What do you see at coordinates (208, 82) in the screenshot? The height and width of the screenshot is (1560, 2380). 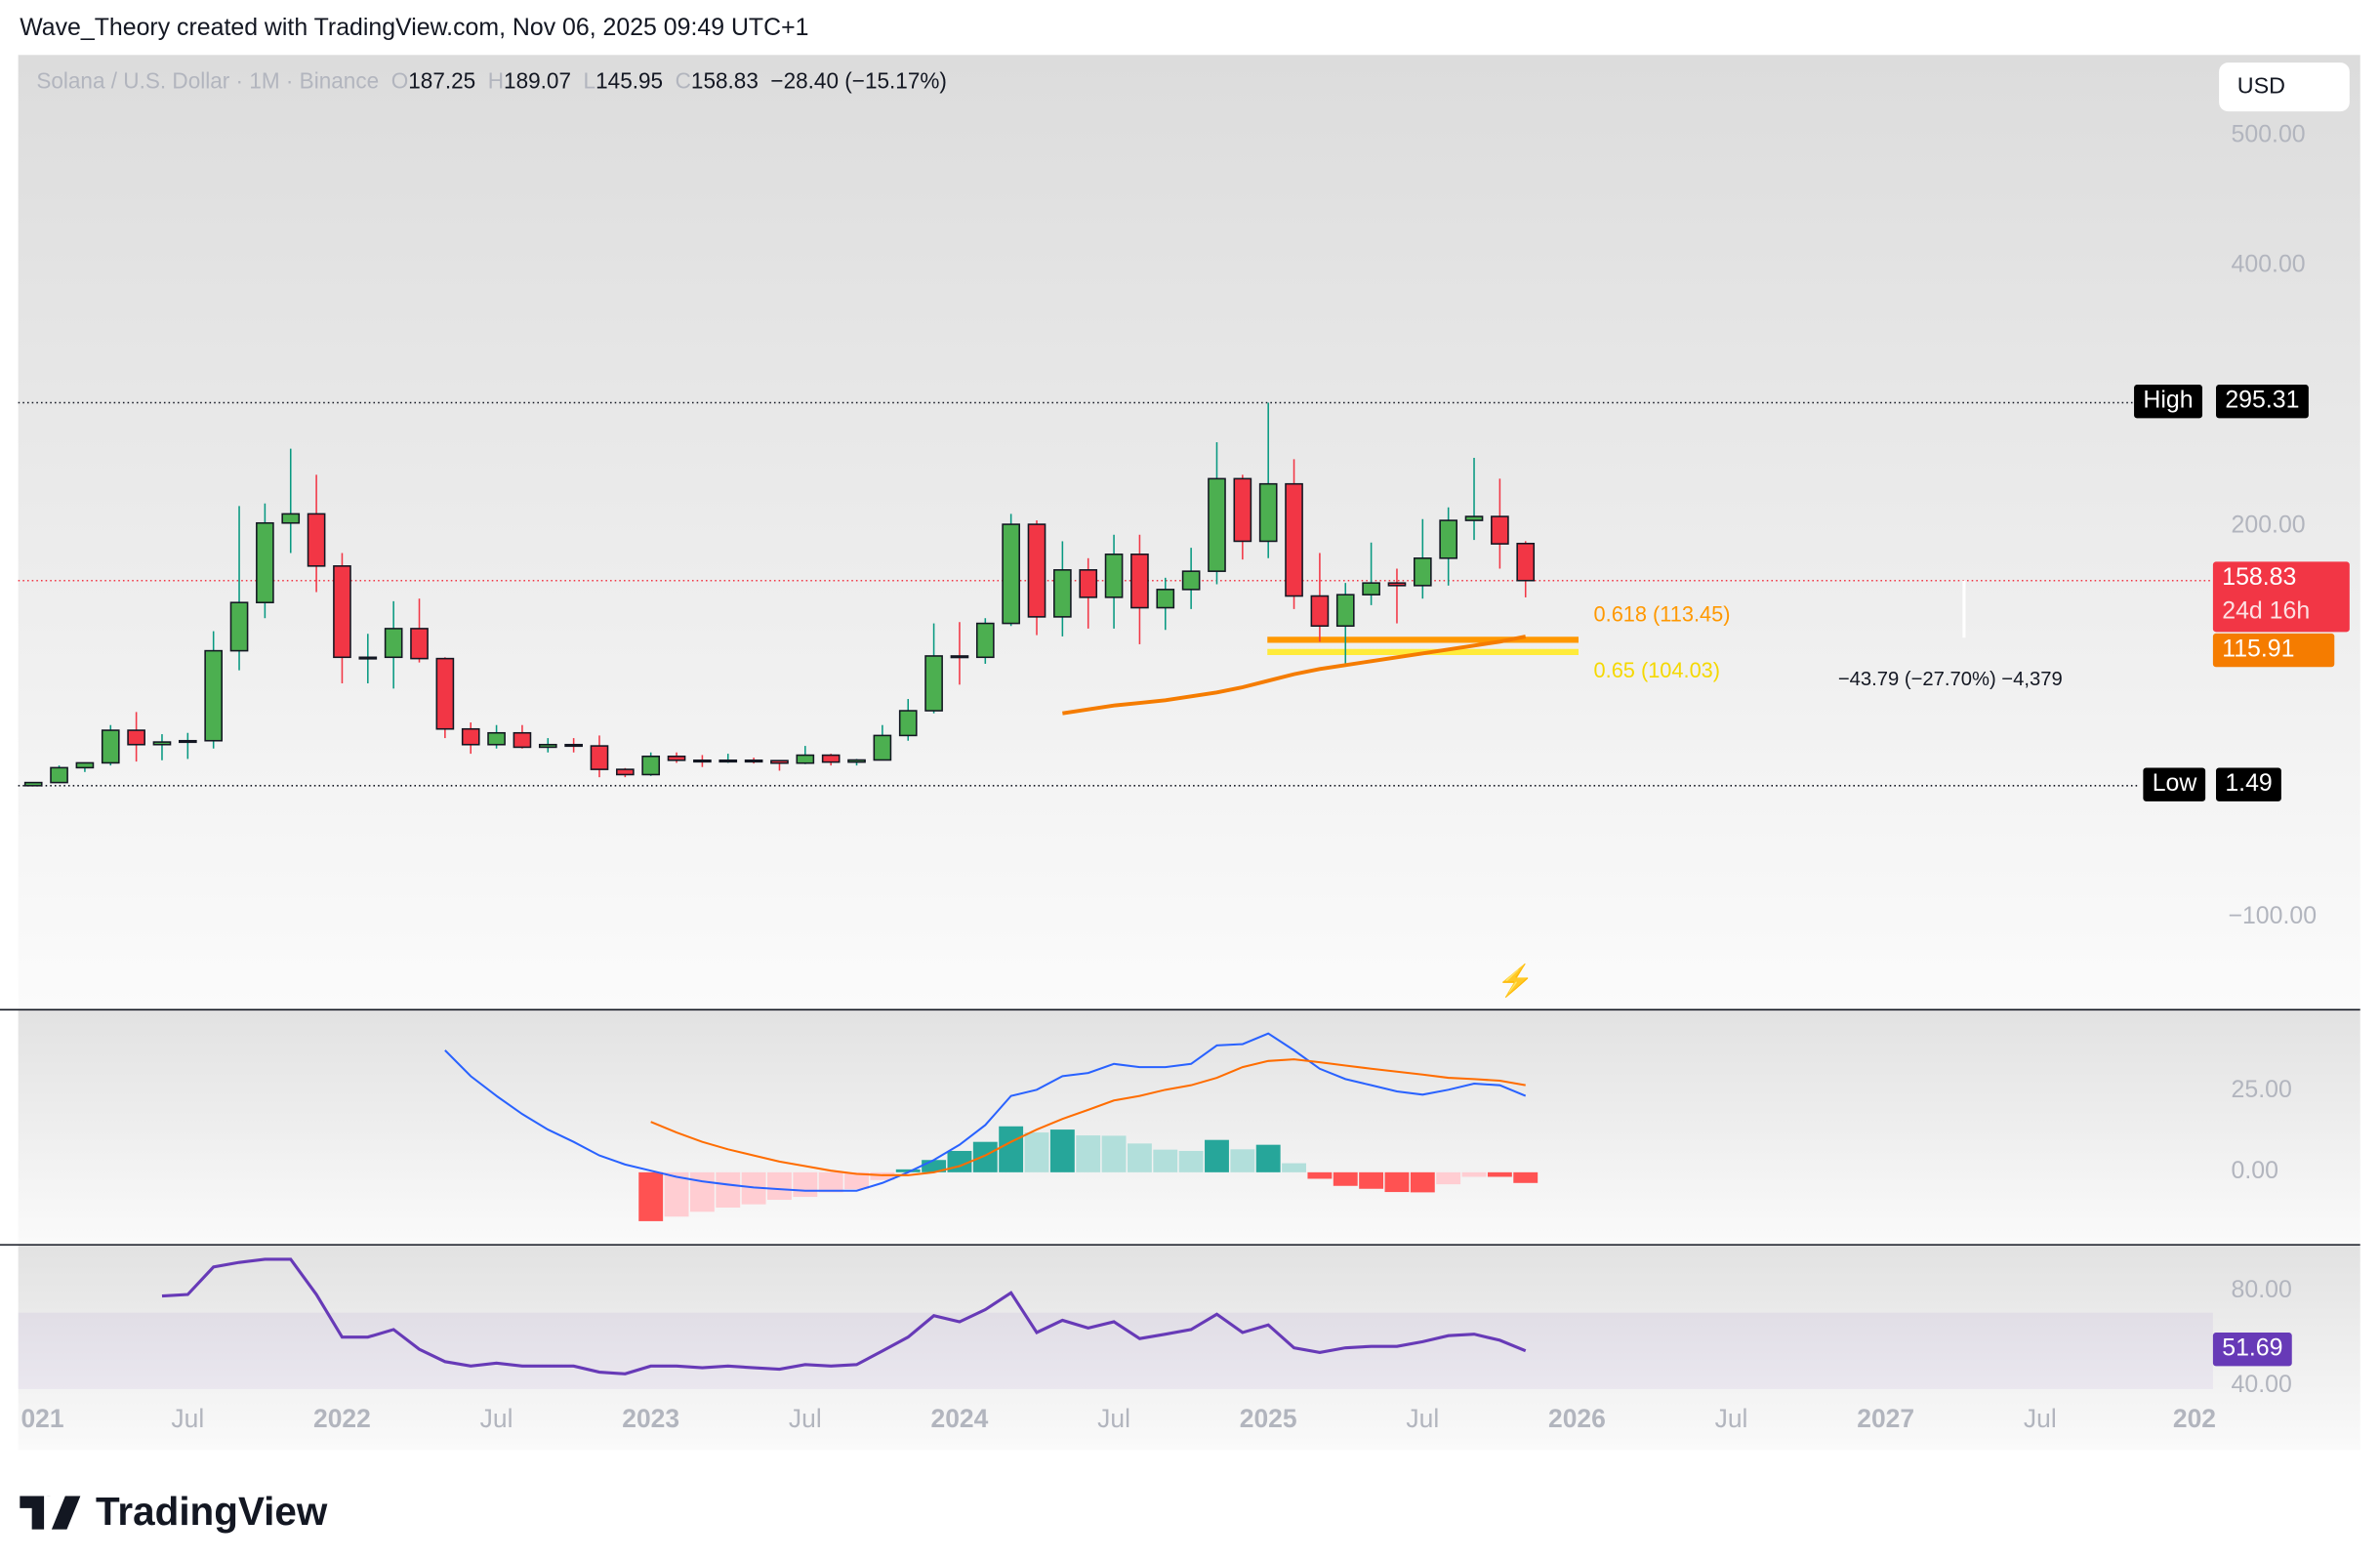 I see `symbol-name: Solana / U.S. Dollar · 1M · Binance` at bounding box center [208, 82].